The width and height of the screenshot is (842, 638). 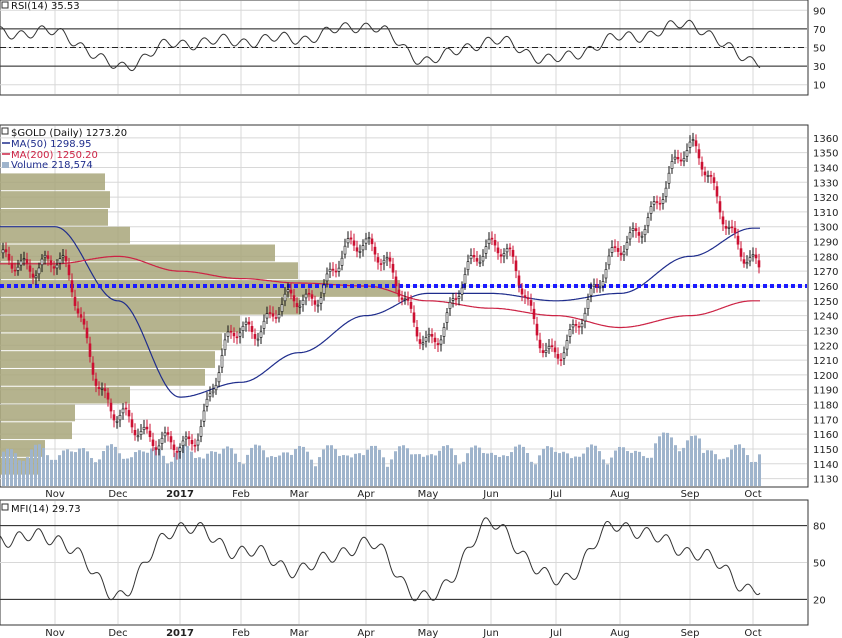 I want to click on month-label: Sep, so click(x=690, y=494).